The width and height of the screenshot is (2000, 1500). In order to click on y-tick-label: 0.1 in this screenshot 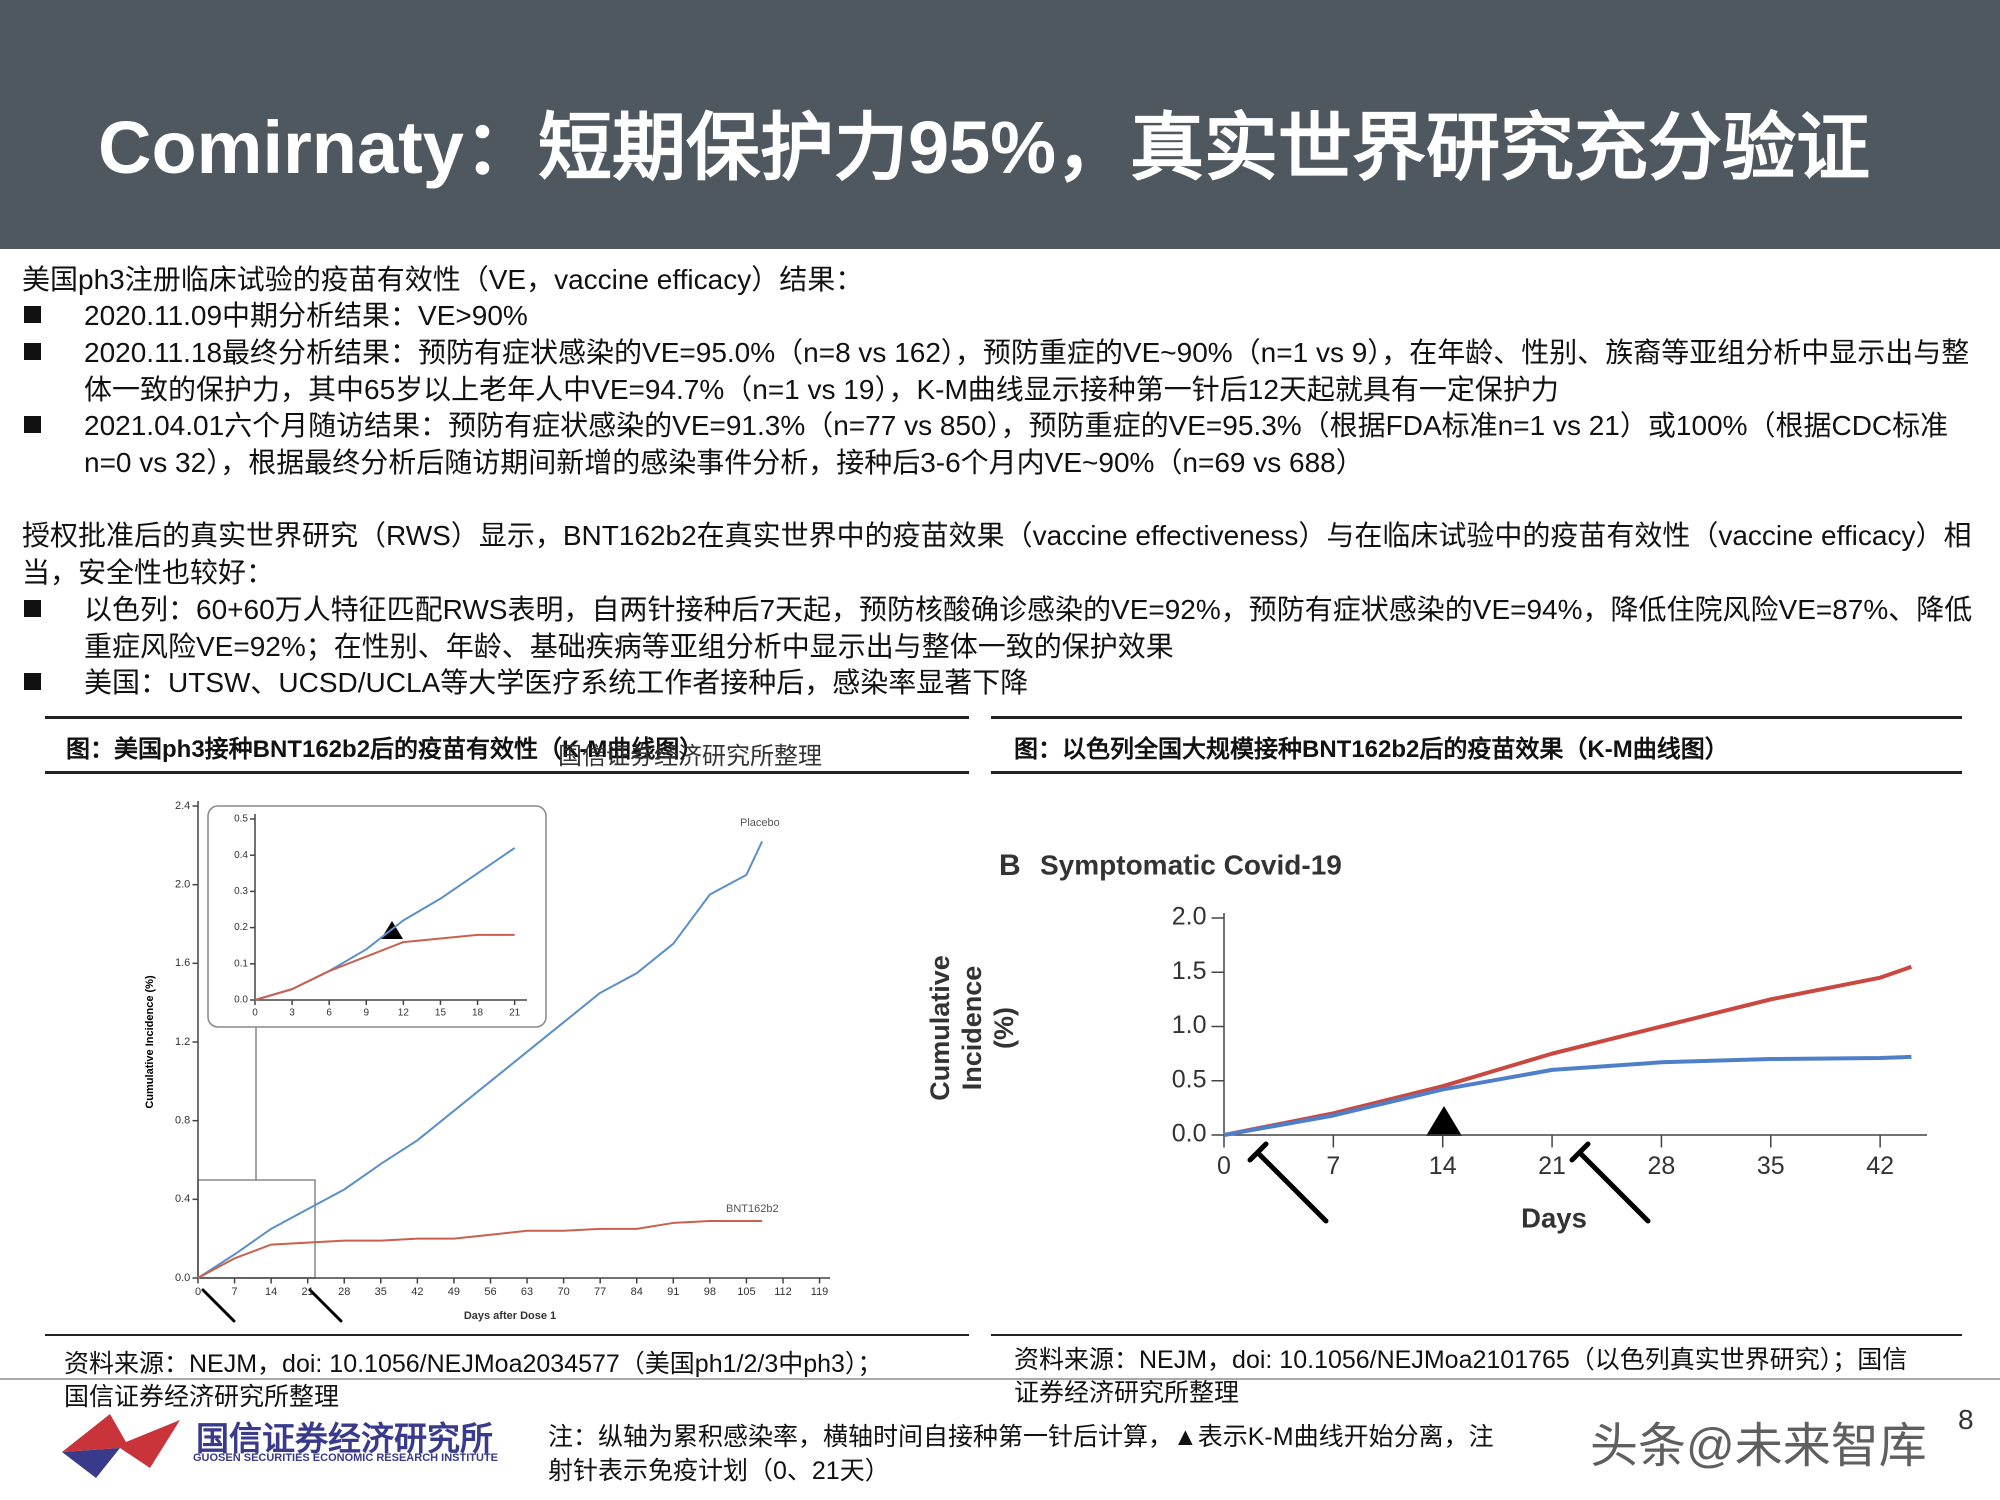, I will do `click(241, 963)`.